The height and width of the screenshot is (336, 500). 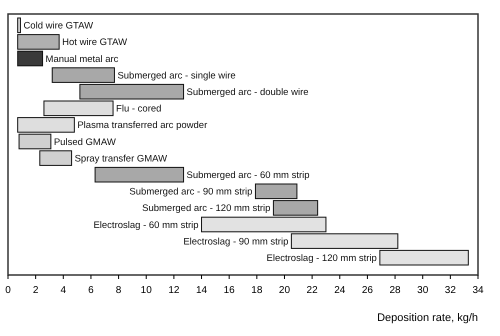 What do you see at coordinates (121, 158) in the screenshot?
I see `y-tick-label: Spray transfer GMAW` at bounding box center [121, 158].